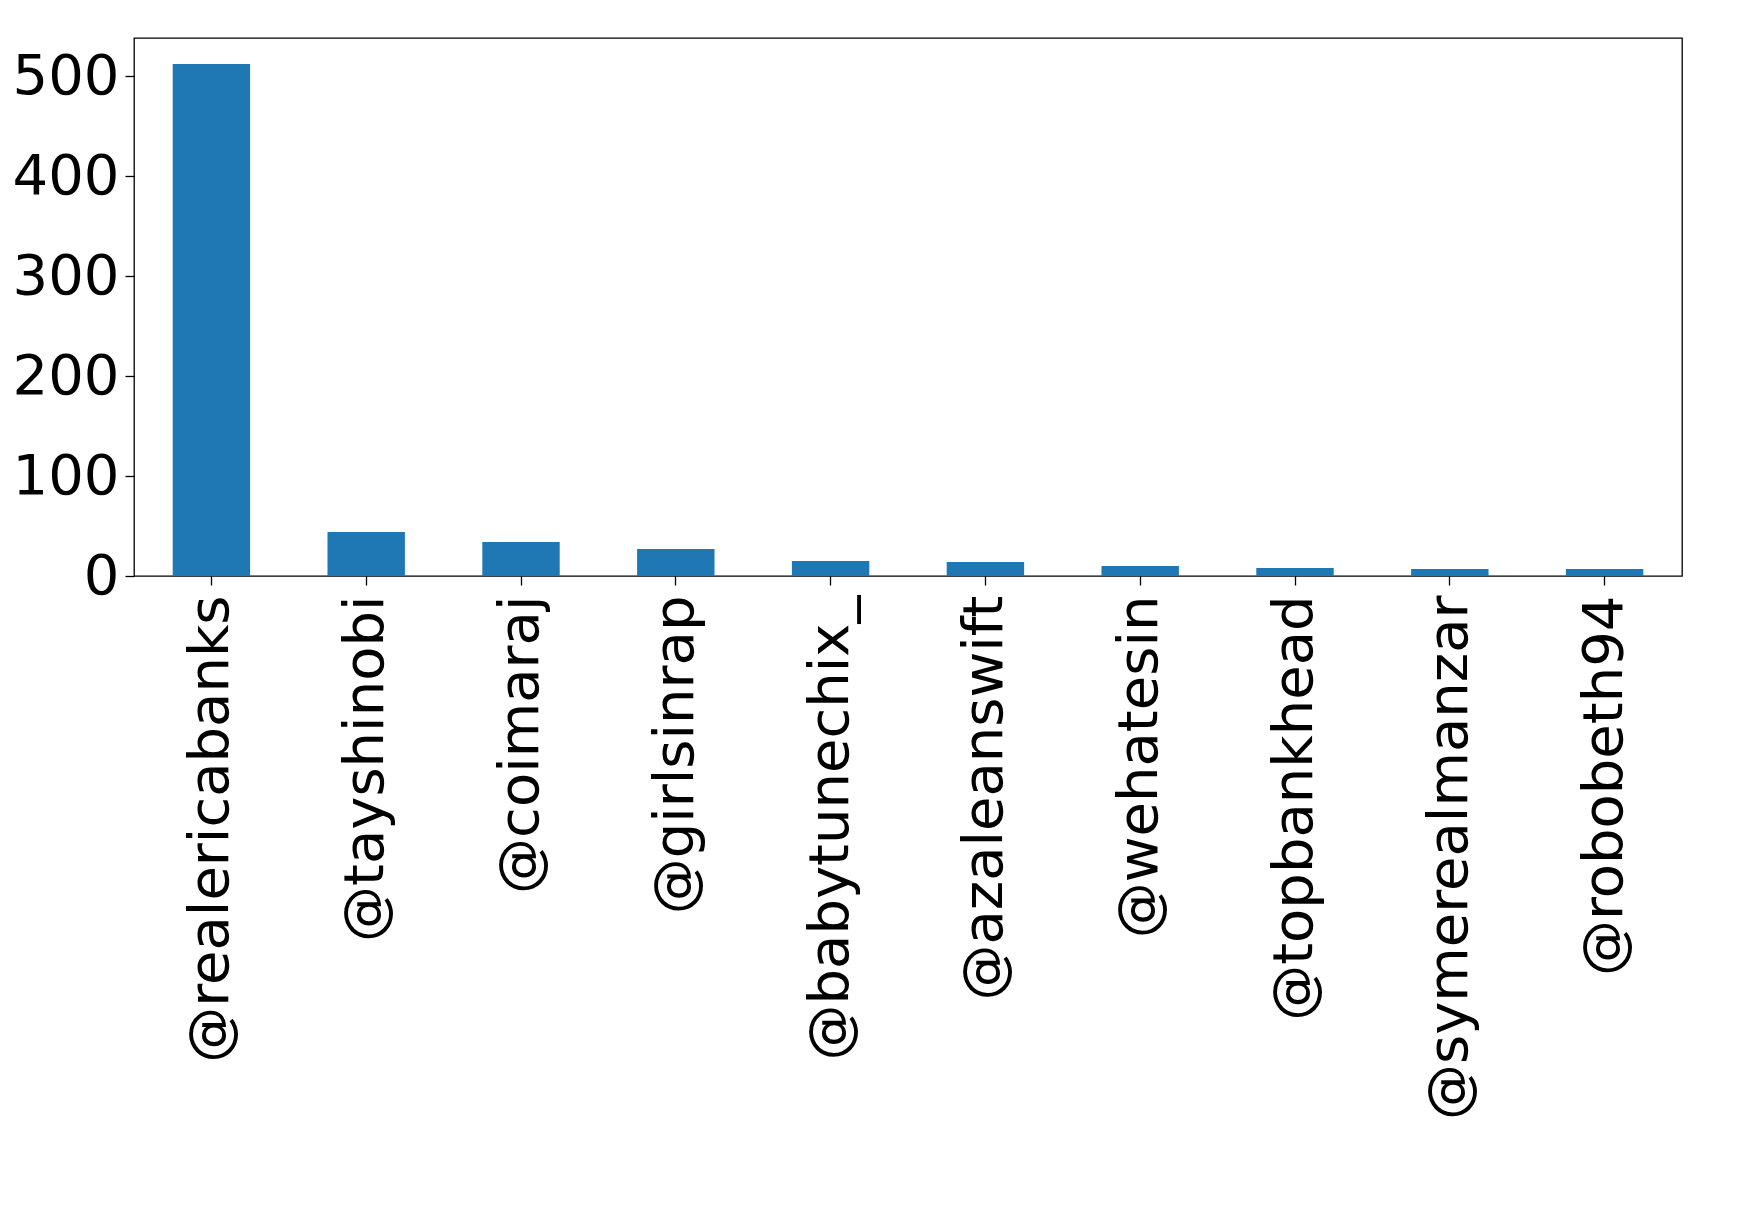 The image size is (1759, 1213). What do you see at coordinates (1138, 767) in the screenshot?
I see `x-tick-label: @wehatesin` at bounding box center [1138, 767].